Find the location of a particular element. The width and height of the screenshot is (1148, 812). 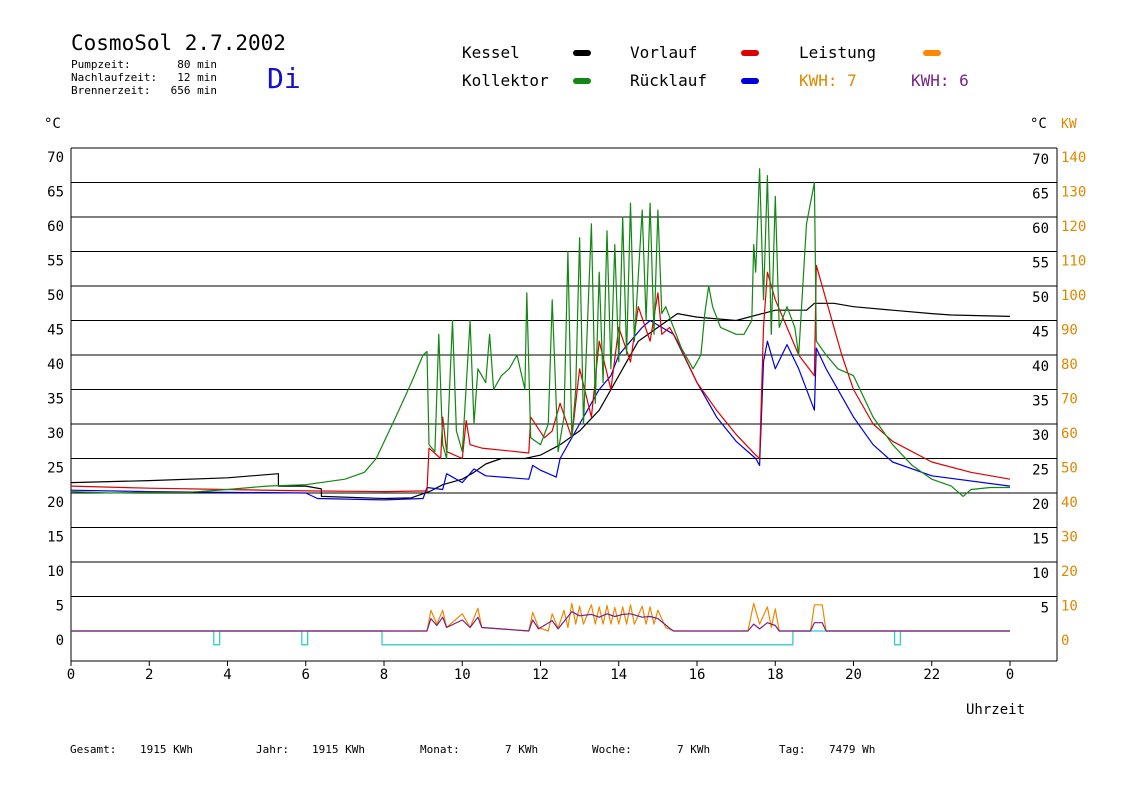

y-tick-label-power: 20 is located at coordinates (1069, 572).